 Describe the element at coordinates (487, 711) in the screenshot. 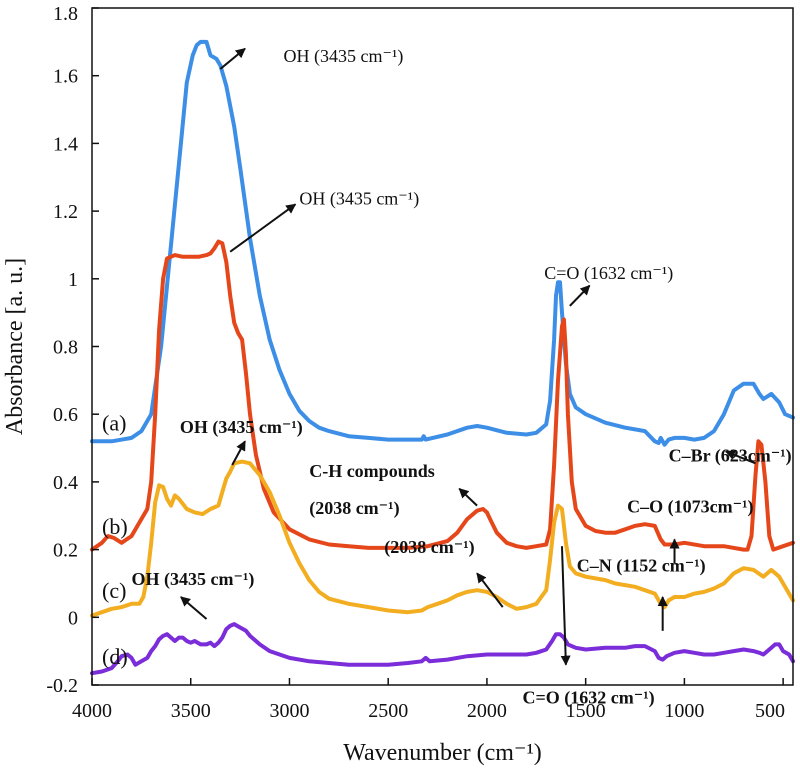

I see `x-tick-label: 2000` at that location.